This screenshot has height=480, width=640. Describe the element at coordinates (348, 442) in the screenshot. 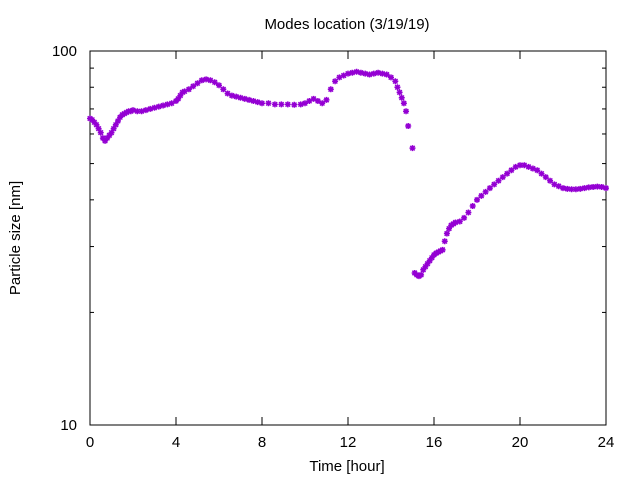

I see `x-tick-label: 12` at that location.